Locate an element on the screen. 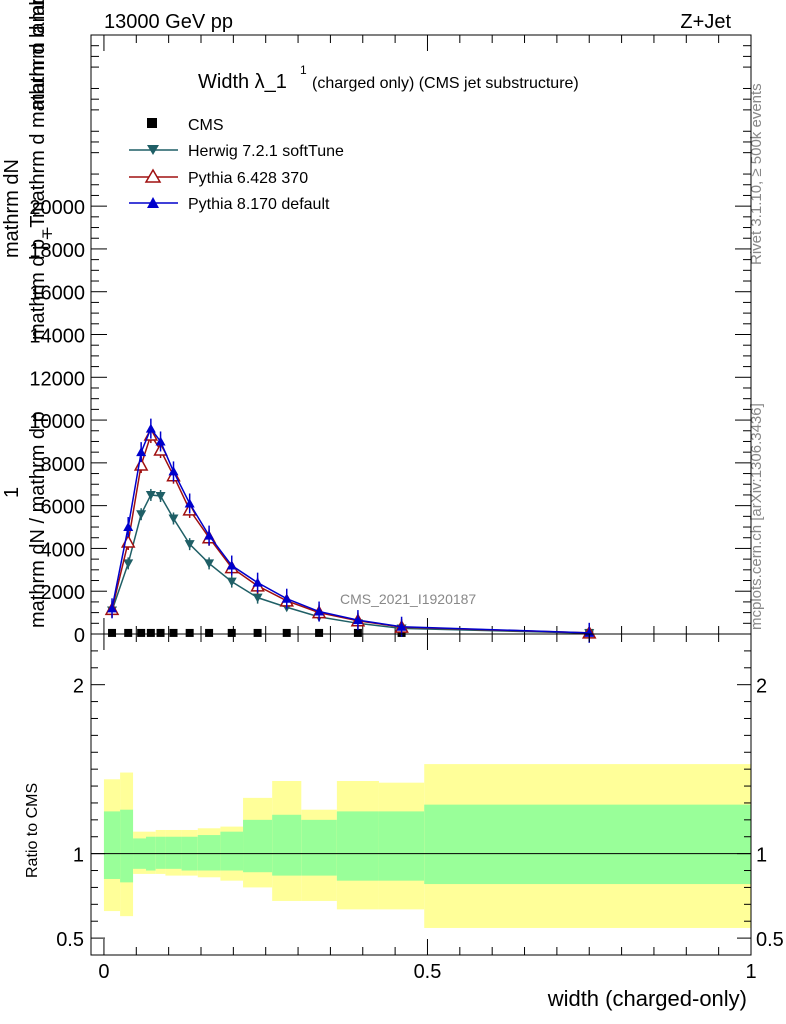  legend-marker-pythia6 is located at coordinates (153, 175).